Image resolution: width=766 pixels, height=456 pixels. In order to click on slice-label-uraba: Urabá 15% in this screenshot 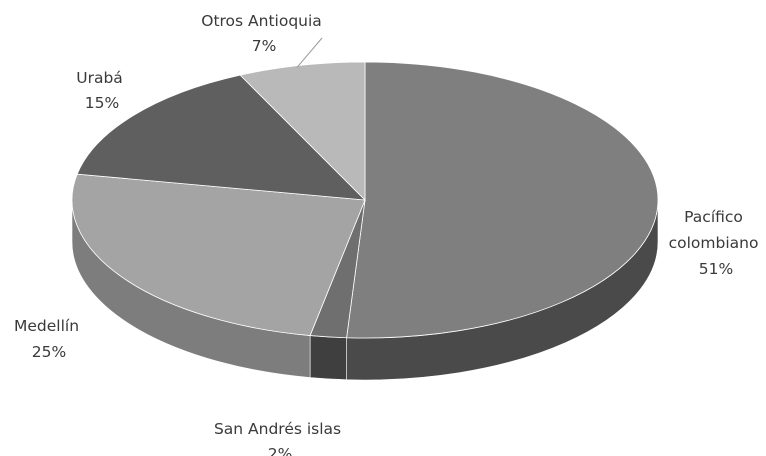, I will do `click(102, 90)`.